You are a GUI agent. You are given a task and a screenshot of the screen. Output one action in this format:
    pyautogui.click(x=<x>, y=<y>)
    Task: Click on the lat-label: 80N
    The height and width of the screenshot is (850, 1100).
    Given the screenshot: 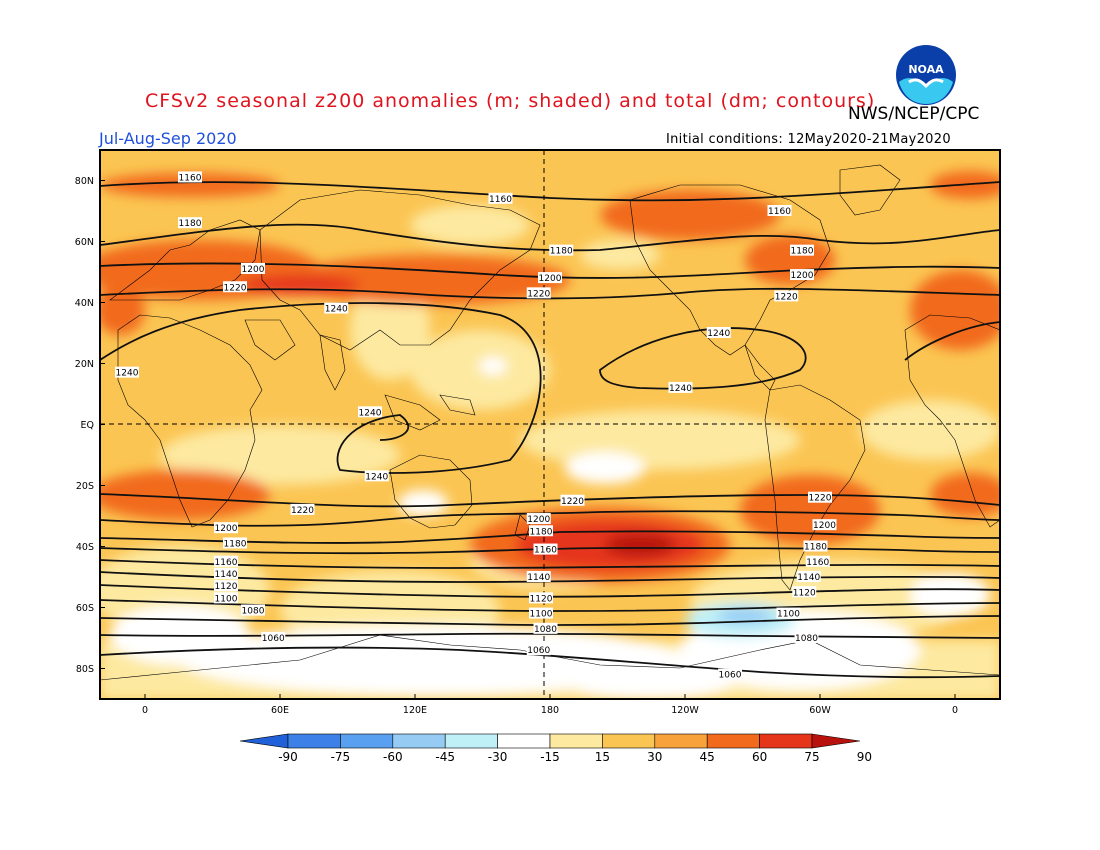 What is the action you would take?
    pyautogui.click(x=84, y=181)
    